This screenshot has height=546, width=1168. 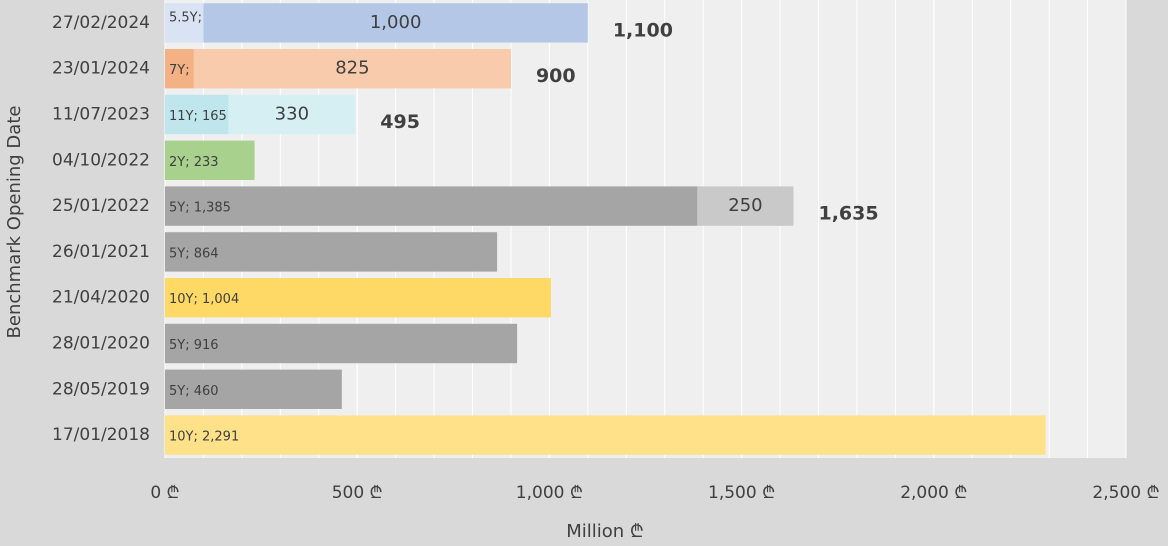 What do you see at coordinates (204, 437) in the screenshot?
I see `data-label: 10Y; 2,291` at bounding box center [204, 437].